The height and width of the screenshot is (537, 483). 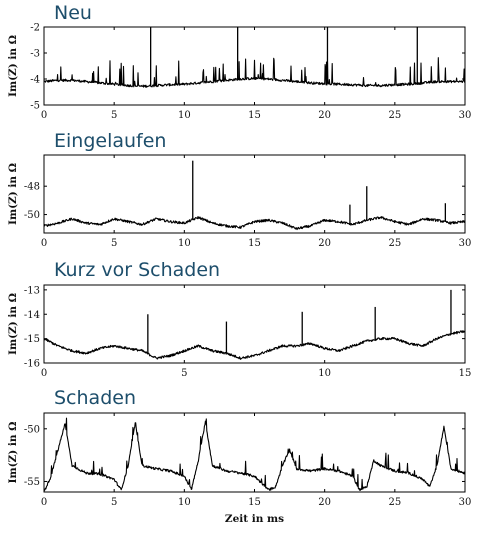 I want to click on panel-title: Schaden, so click(x=95, y=398).